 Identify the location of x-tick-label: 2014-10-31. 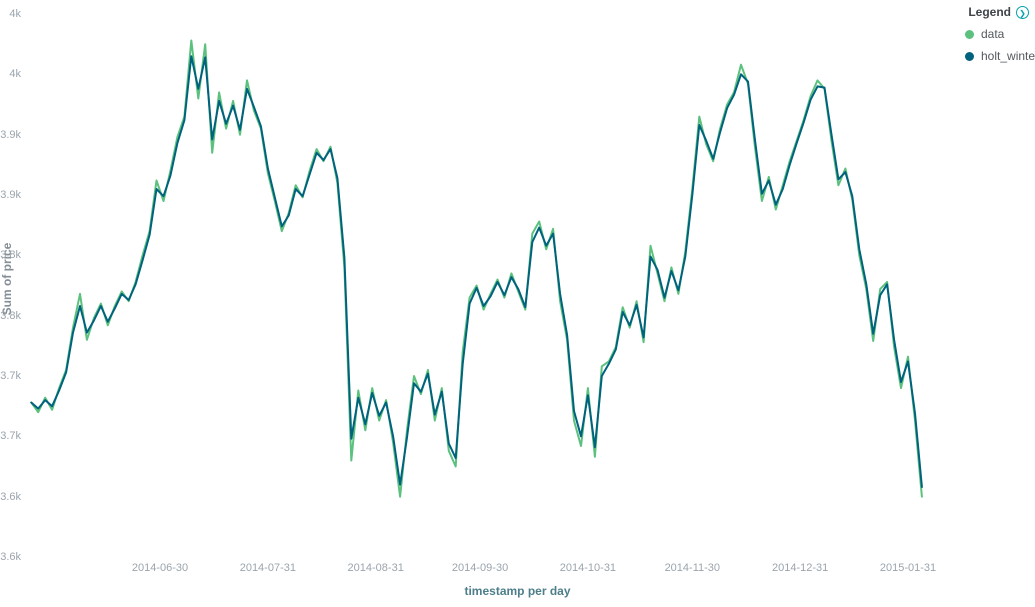
(588, 568).